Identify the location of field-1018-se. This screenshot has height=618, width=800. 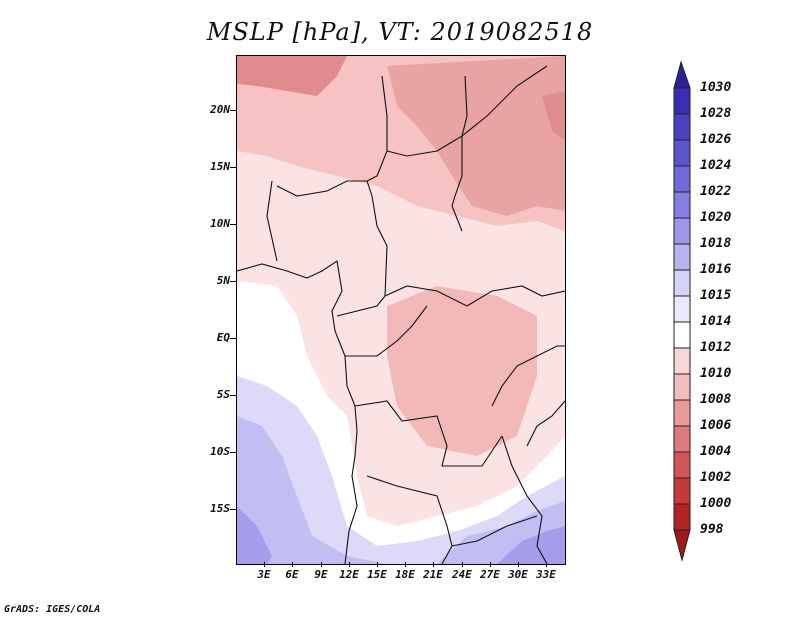
(531, 545).